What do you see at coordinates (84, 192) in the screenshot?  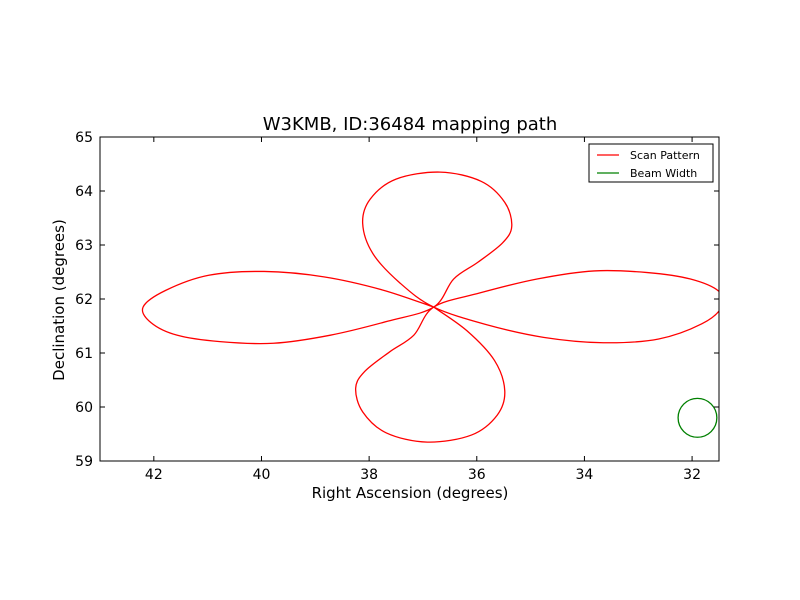 I see `y-tick-label: 64` at bounding box center [84, 192].